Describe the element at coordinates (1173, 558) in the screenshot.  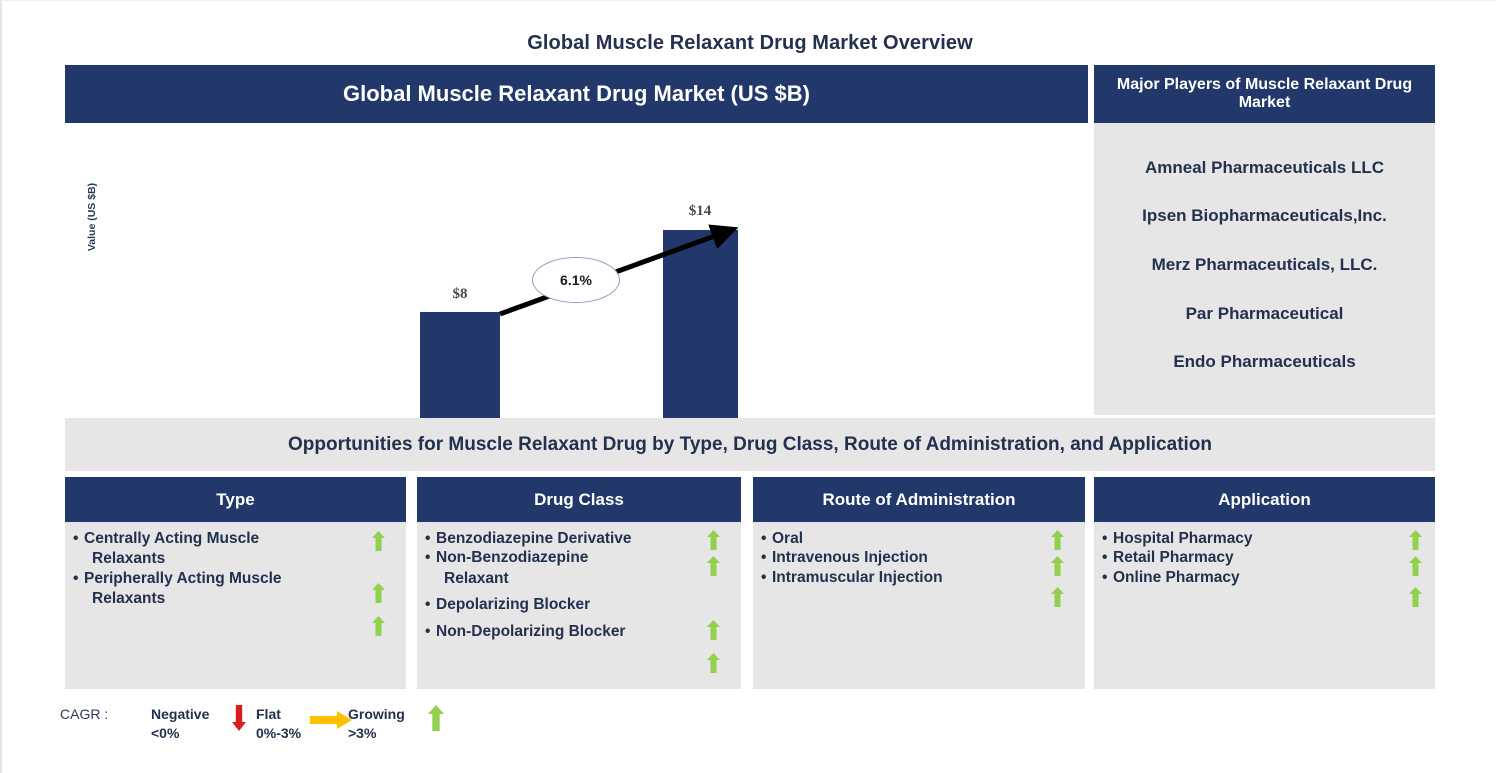
I see `list-item-label: Retail Pharmacy` at that location.